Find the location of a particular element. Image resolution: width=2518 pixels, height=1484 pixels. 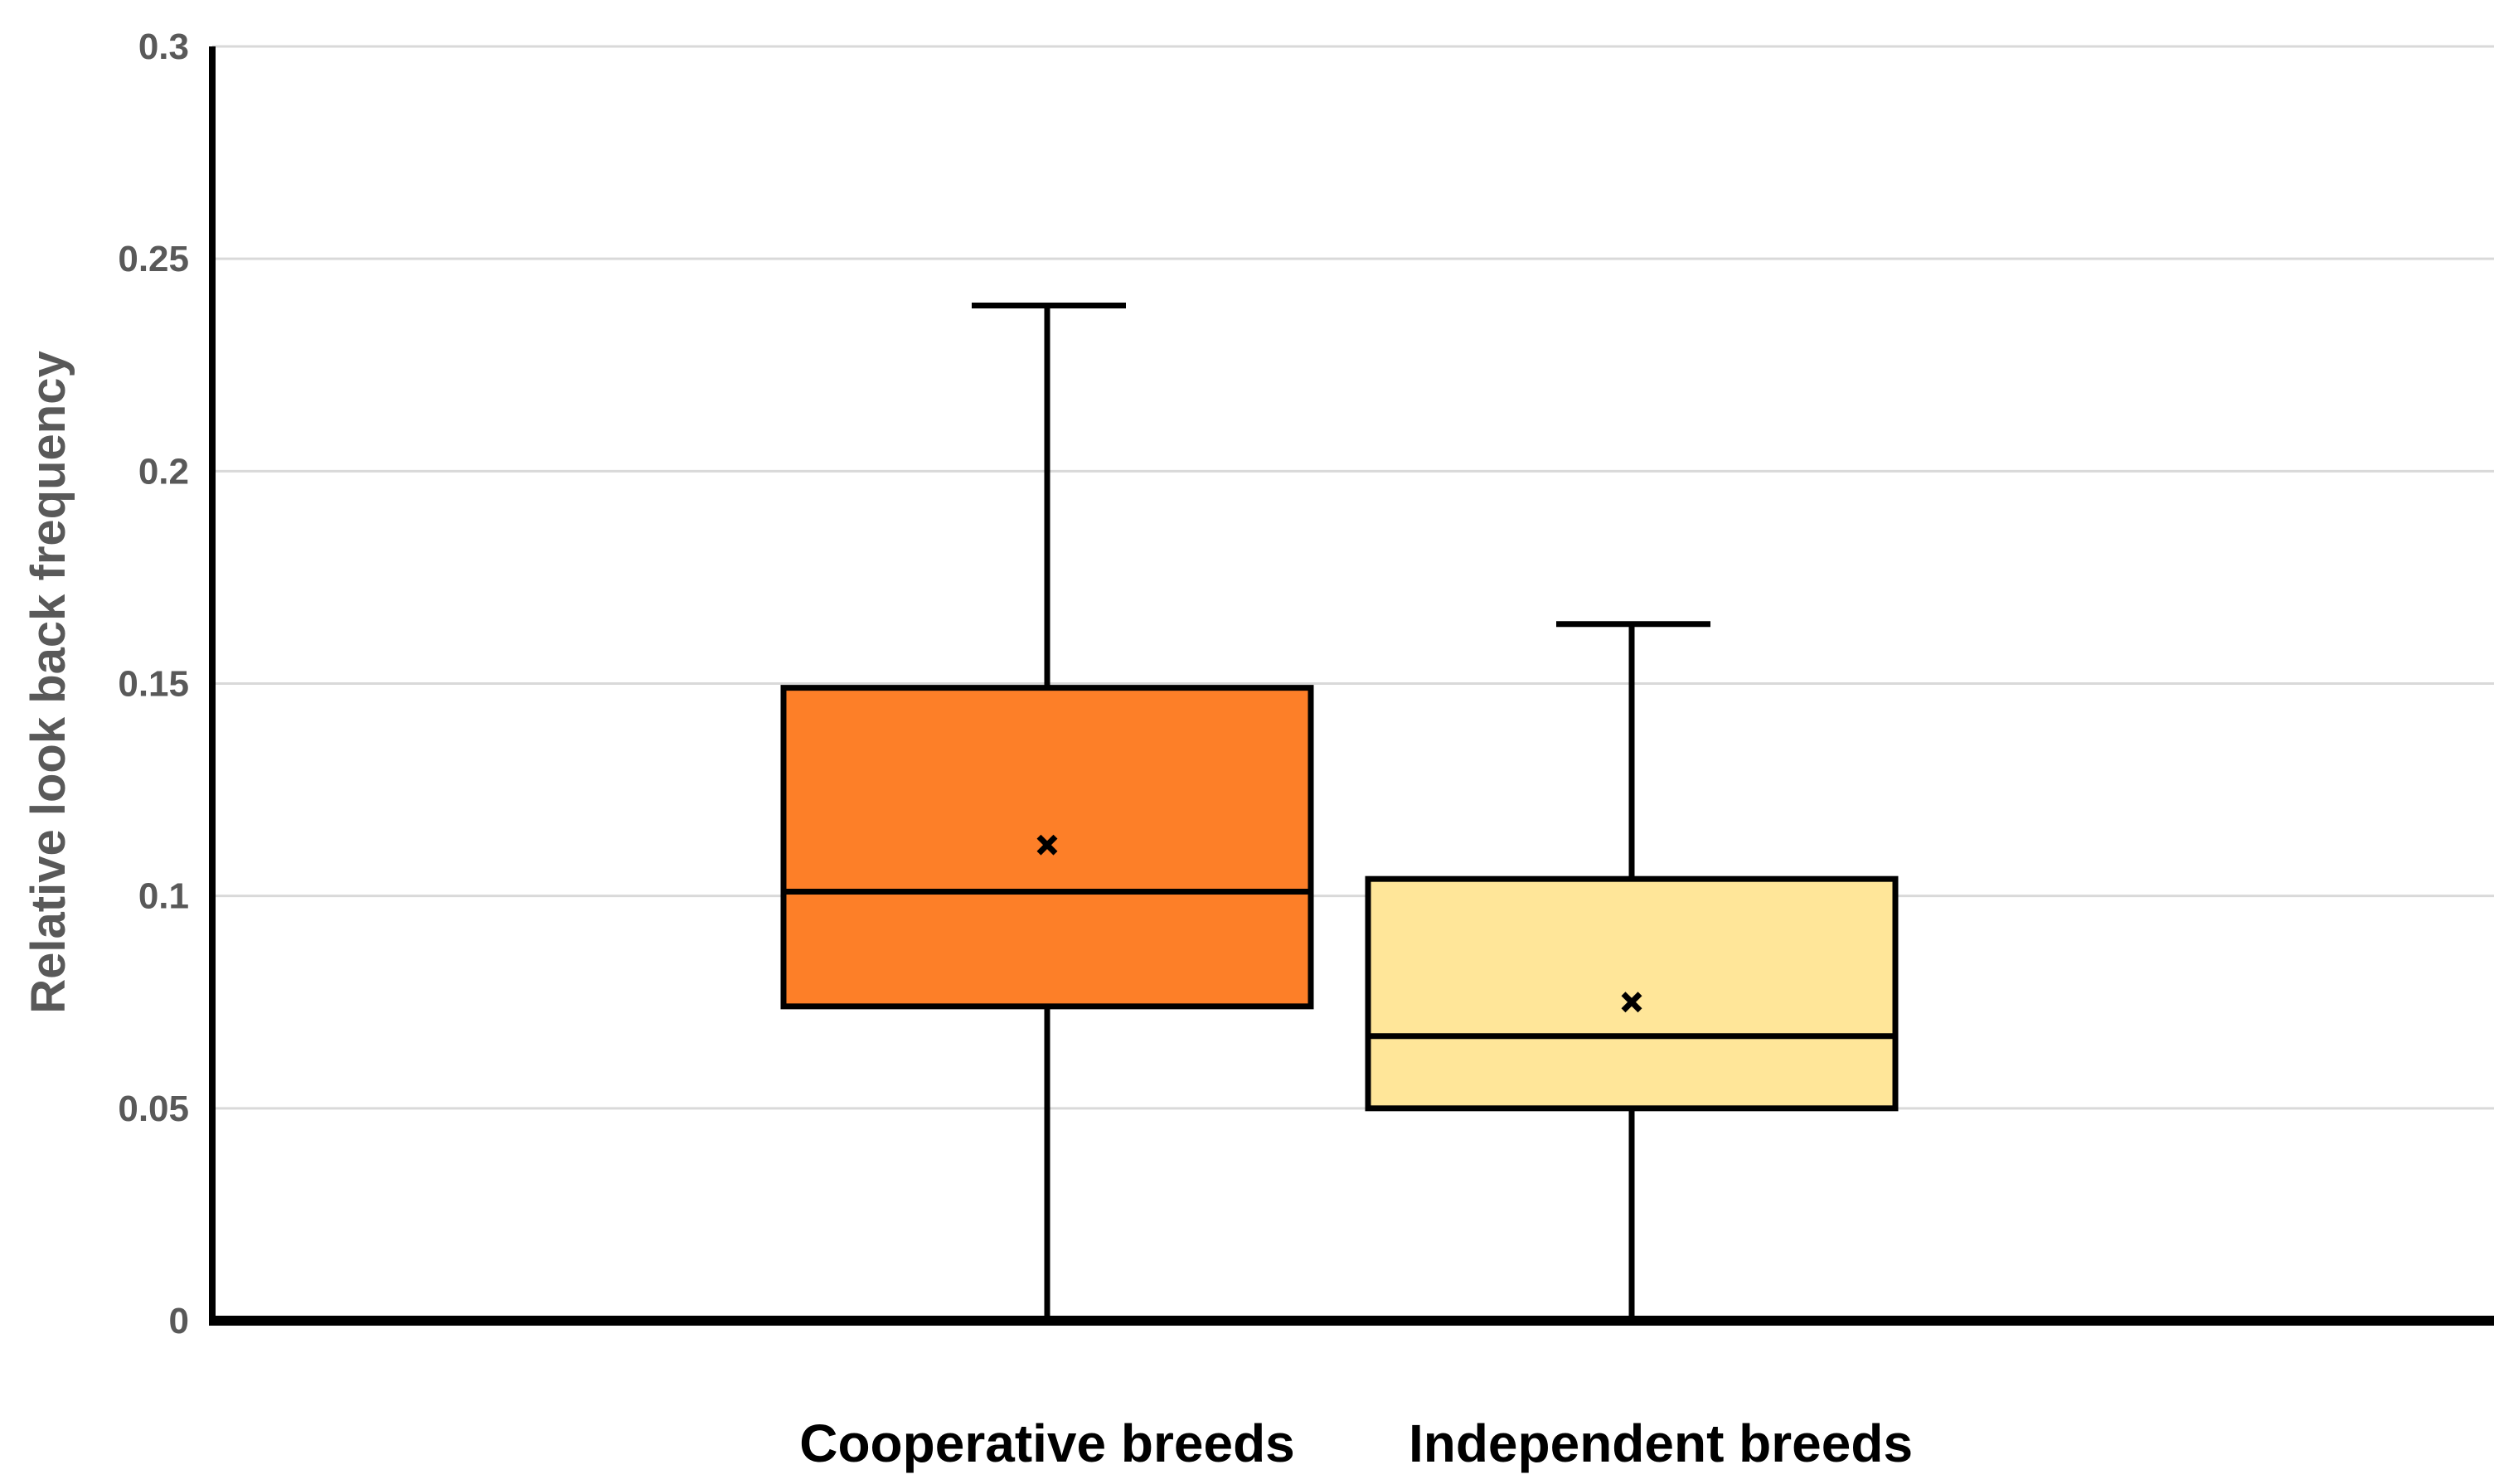

y-tick-label: 0.15 is located at coordinates (153, 685).